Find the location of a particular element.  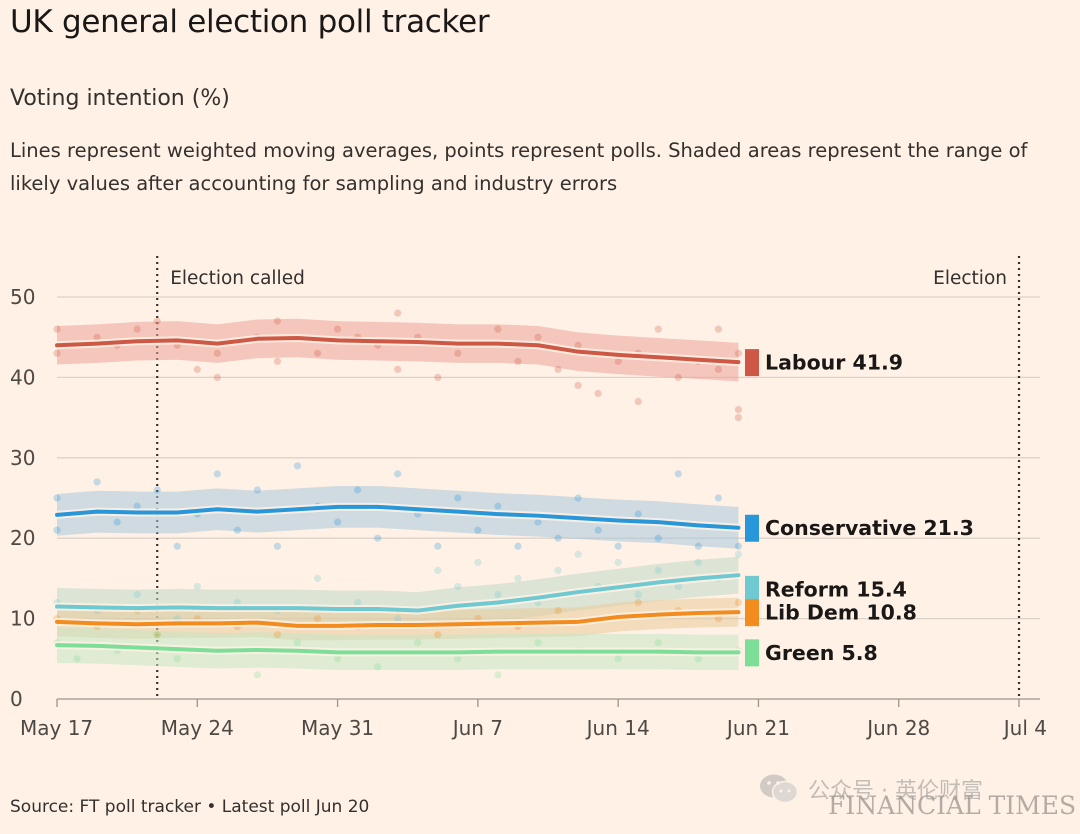

x-tick-label-may-17: May 17 is located at coordinates (56, 728).